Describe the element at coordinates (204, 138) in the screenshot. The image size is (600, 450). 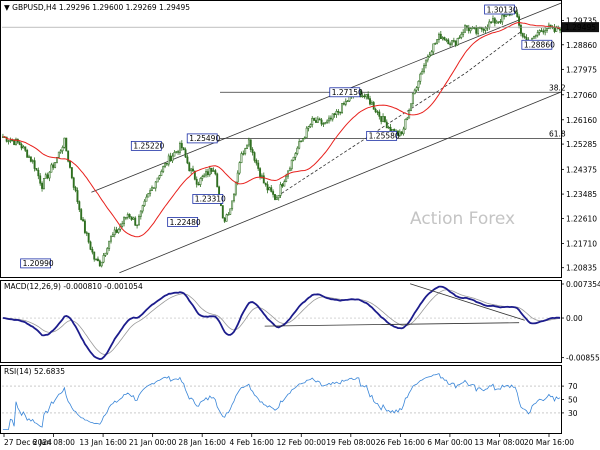
I see `price-label: 1.25490` at that location.